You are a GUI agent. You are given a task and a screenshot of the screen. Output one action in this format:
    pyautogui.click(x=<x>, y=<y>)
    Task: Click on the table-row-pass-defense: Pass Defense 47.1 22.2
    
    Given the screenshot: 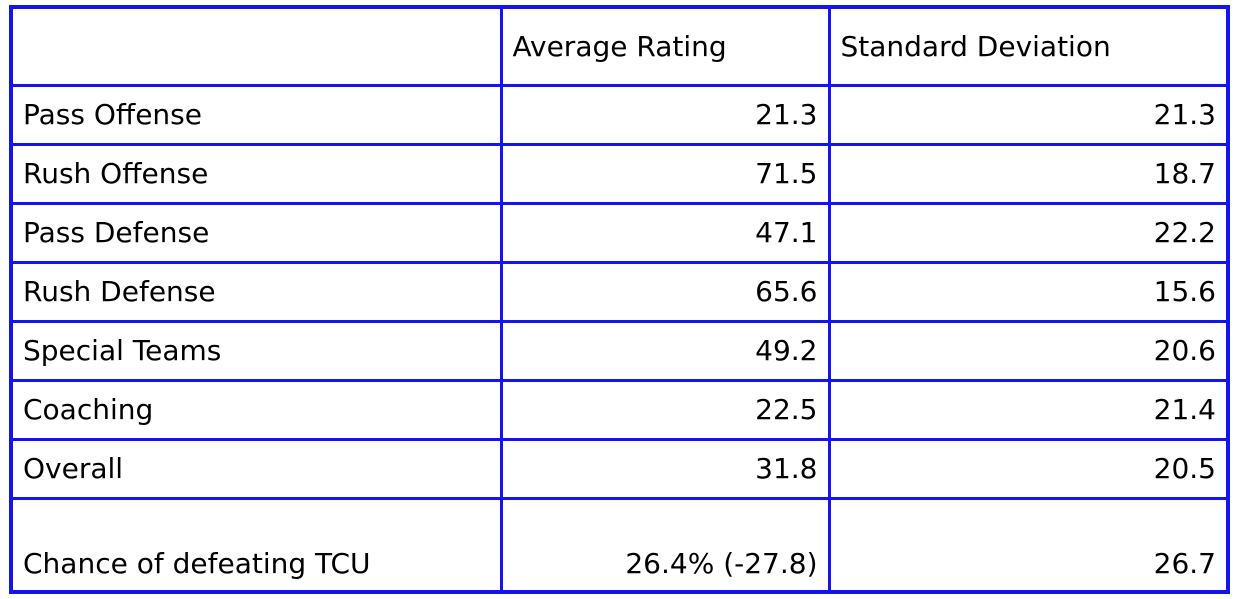 What is the action you would take?
    pyautogui.click(x=619, y=232)
    